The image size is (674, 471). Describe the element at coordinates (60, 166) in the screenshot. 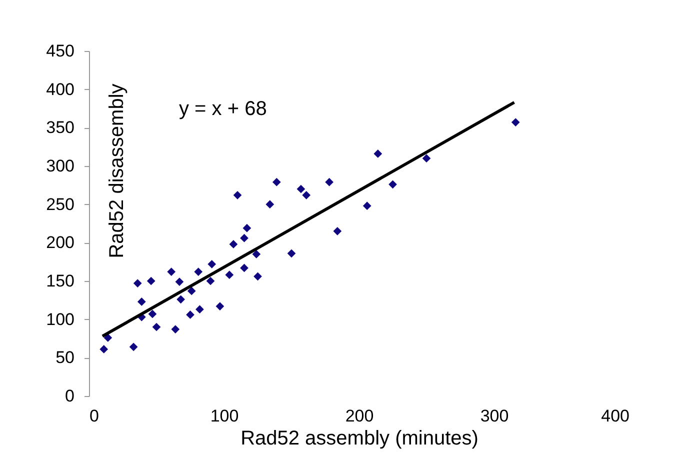

I see `y-tick-label: 300` at that location.